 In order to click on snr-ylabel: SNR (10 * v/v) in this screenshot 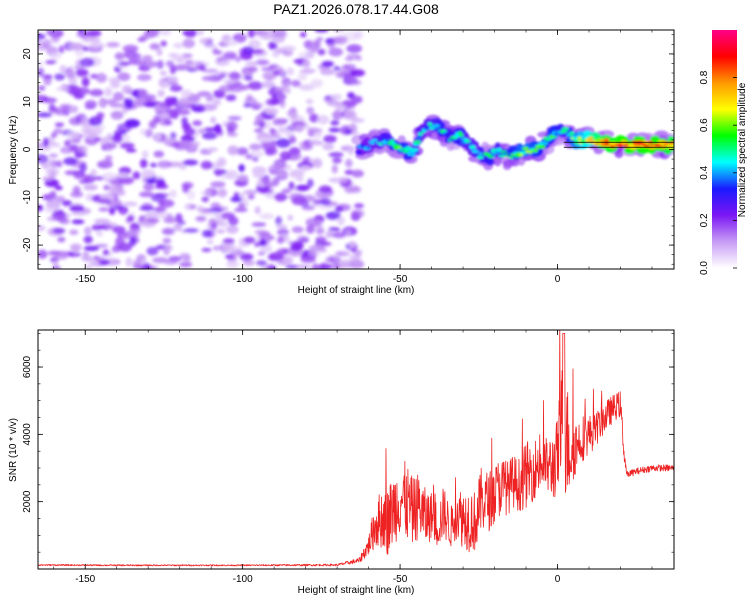, I will do `click(13, 450)`.